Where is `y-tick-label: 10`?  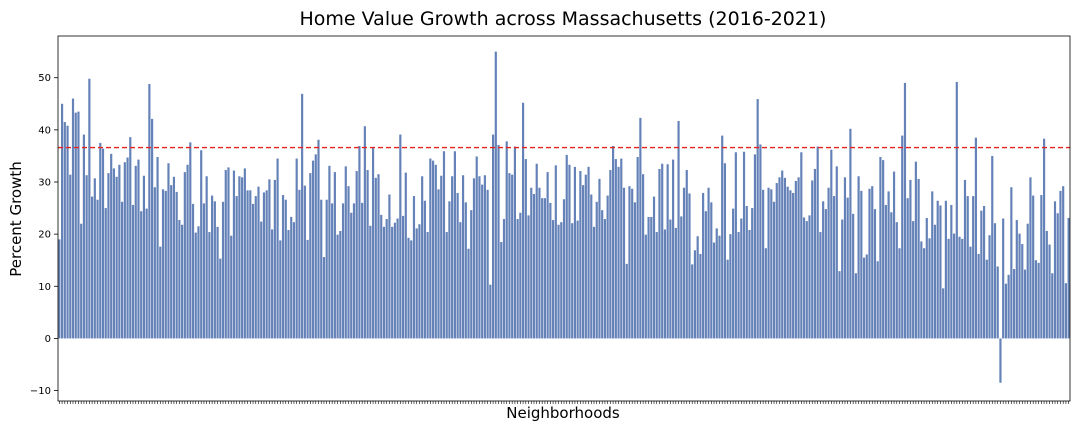 y-tick-label: 10 is located at coordinates (44, 287).